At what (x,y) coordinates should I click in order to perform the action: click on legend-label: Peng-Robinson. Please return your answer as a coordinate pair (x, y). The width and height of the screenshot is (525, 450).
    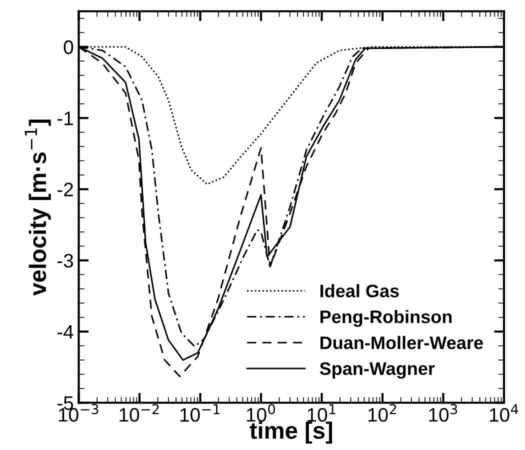
    Looking at the image, I should click on (386, 318).